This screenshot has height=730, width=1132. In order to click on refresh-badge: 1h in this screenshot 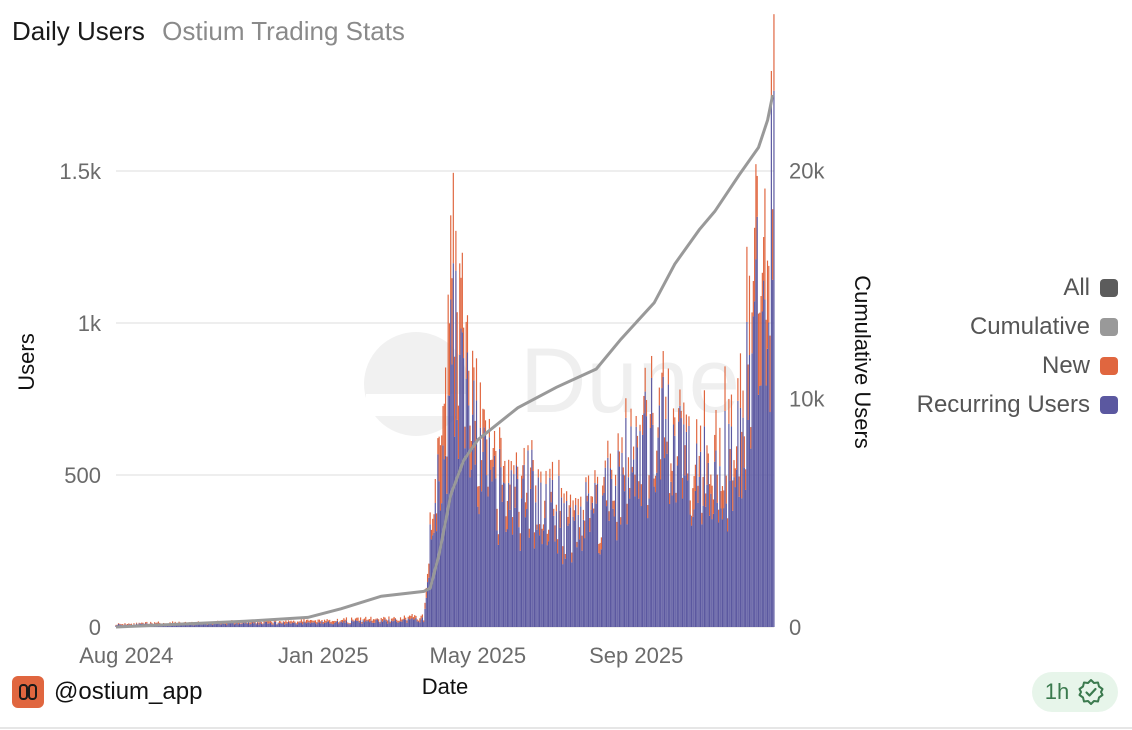, I will do `click(1075, 692)`.